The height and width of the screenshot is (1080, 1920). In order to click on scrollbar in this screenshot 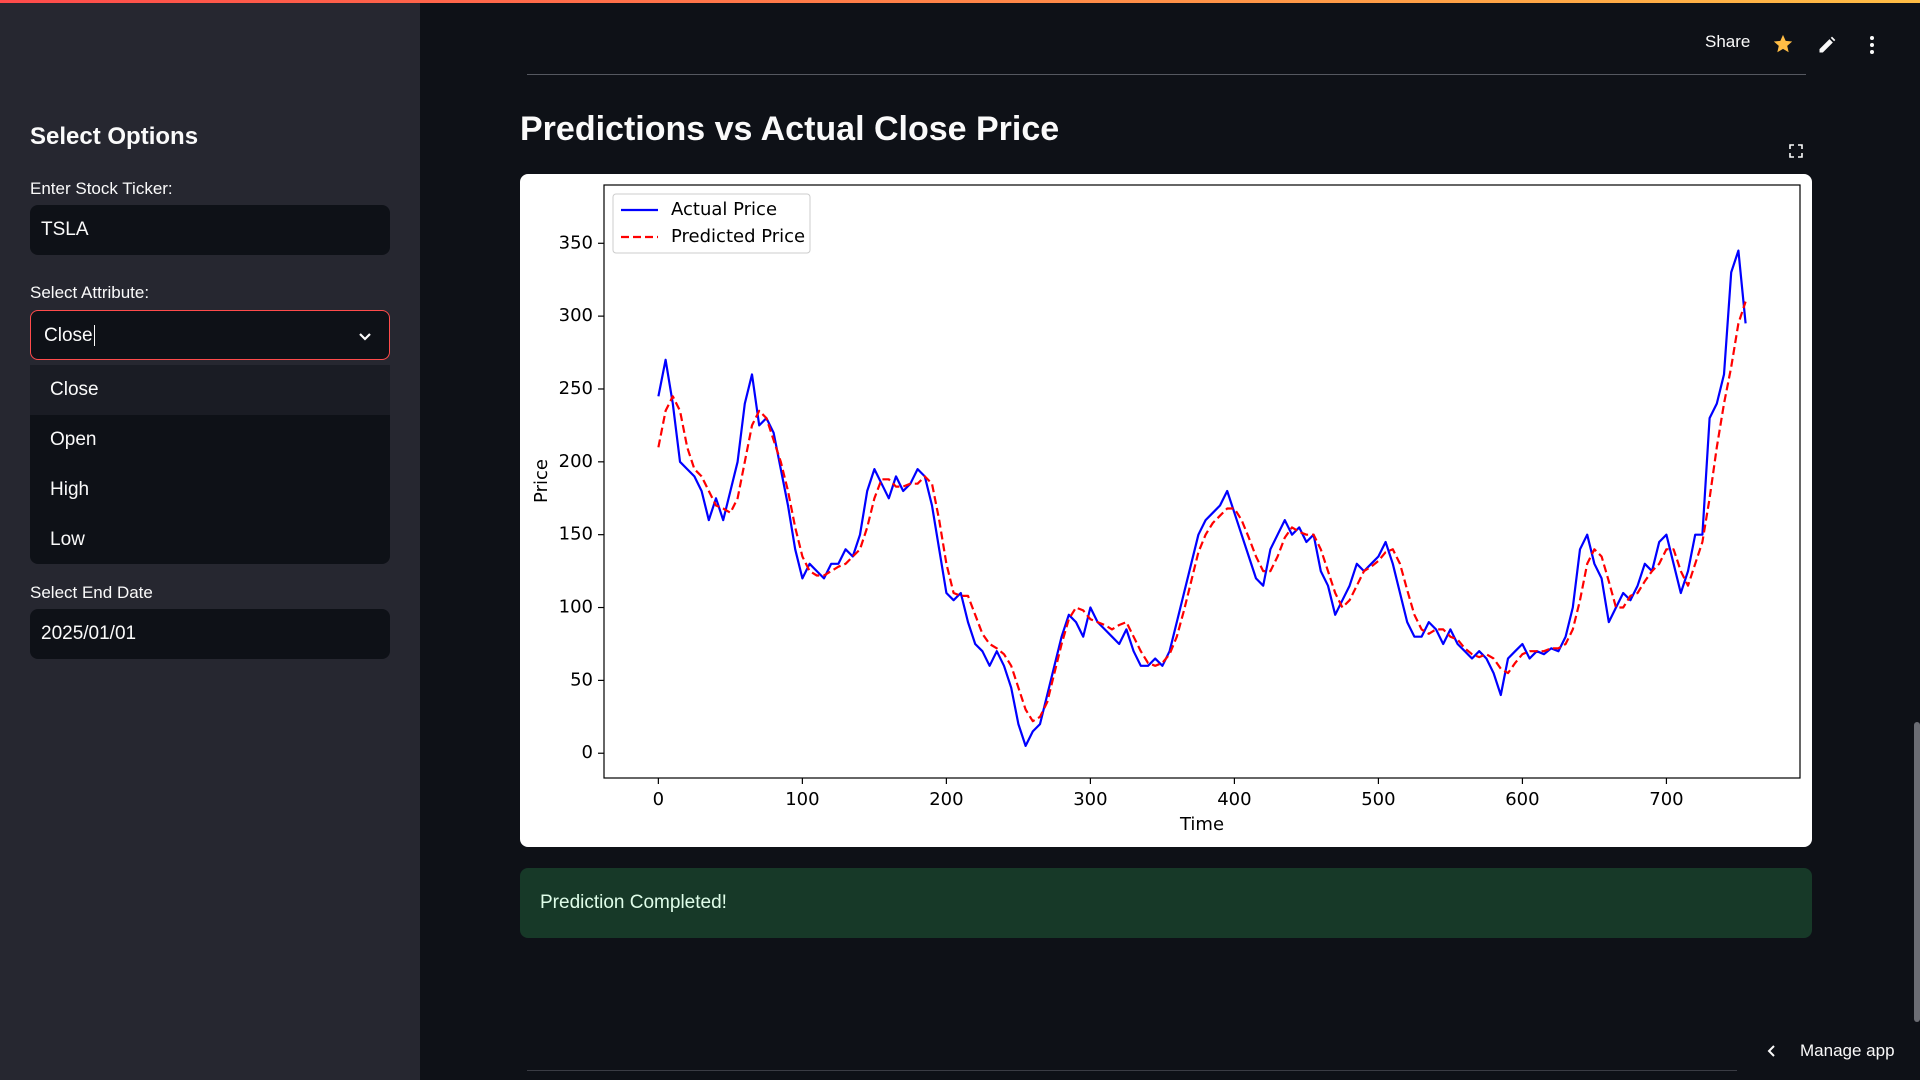, I will do `click(1917, 872)`.